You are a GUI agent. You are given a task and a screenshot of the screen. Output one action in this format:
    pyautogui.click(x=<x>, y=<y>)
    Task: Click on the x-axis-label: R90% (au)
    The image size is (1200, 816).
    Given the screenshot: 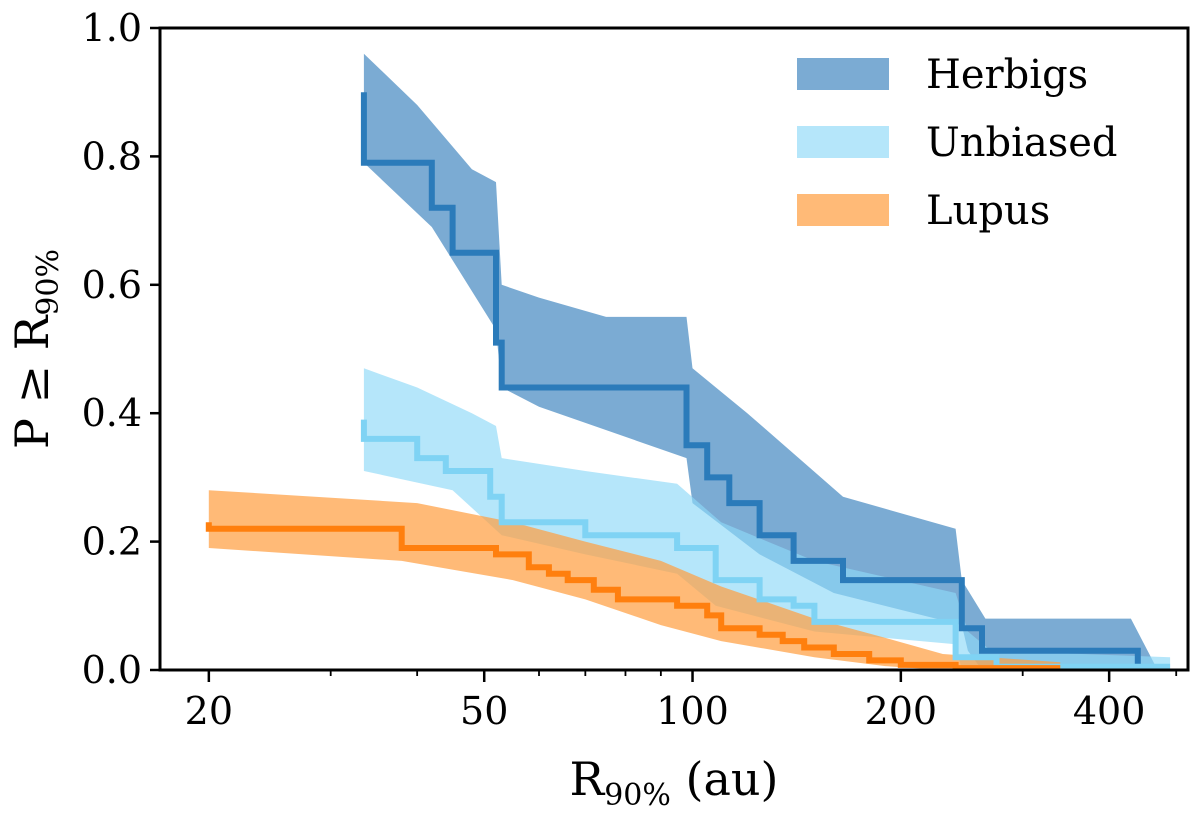 What is the action you would take?
    pyautogui.click(x=674, y=782)
    